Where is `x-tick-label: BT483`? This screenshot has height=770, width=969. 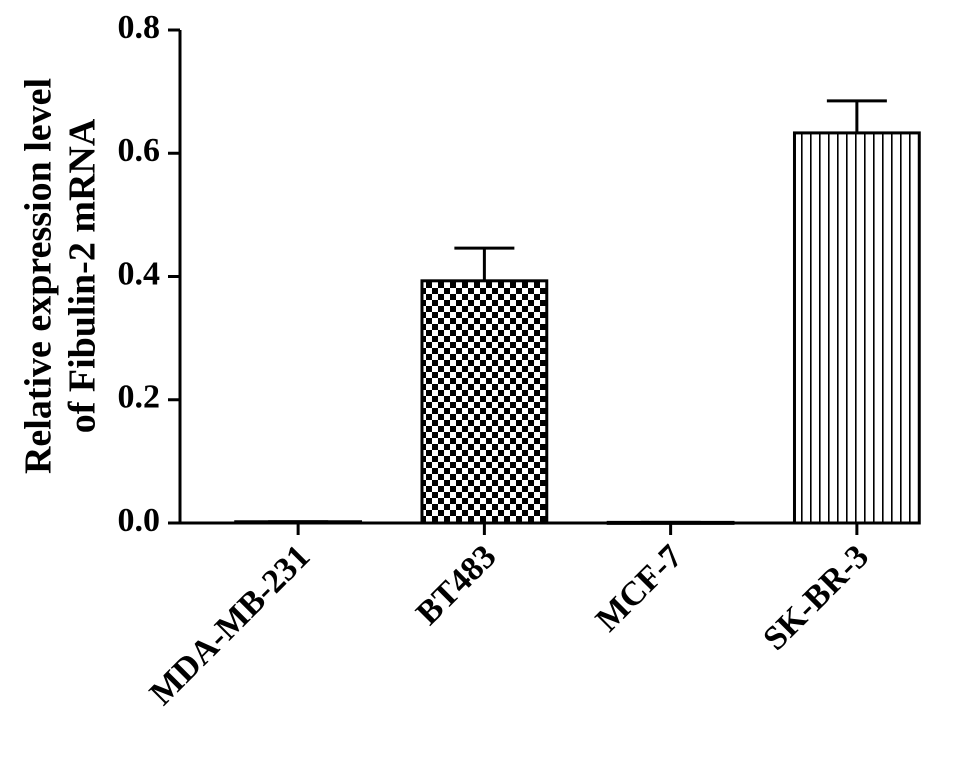
x-tick-label: BT483 is located at coordinates (456, 585).